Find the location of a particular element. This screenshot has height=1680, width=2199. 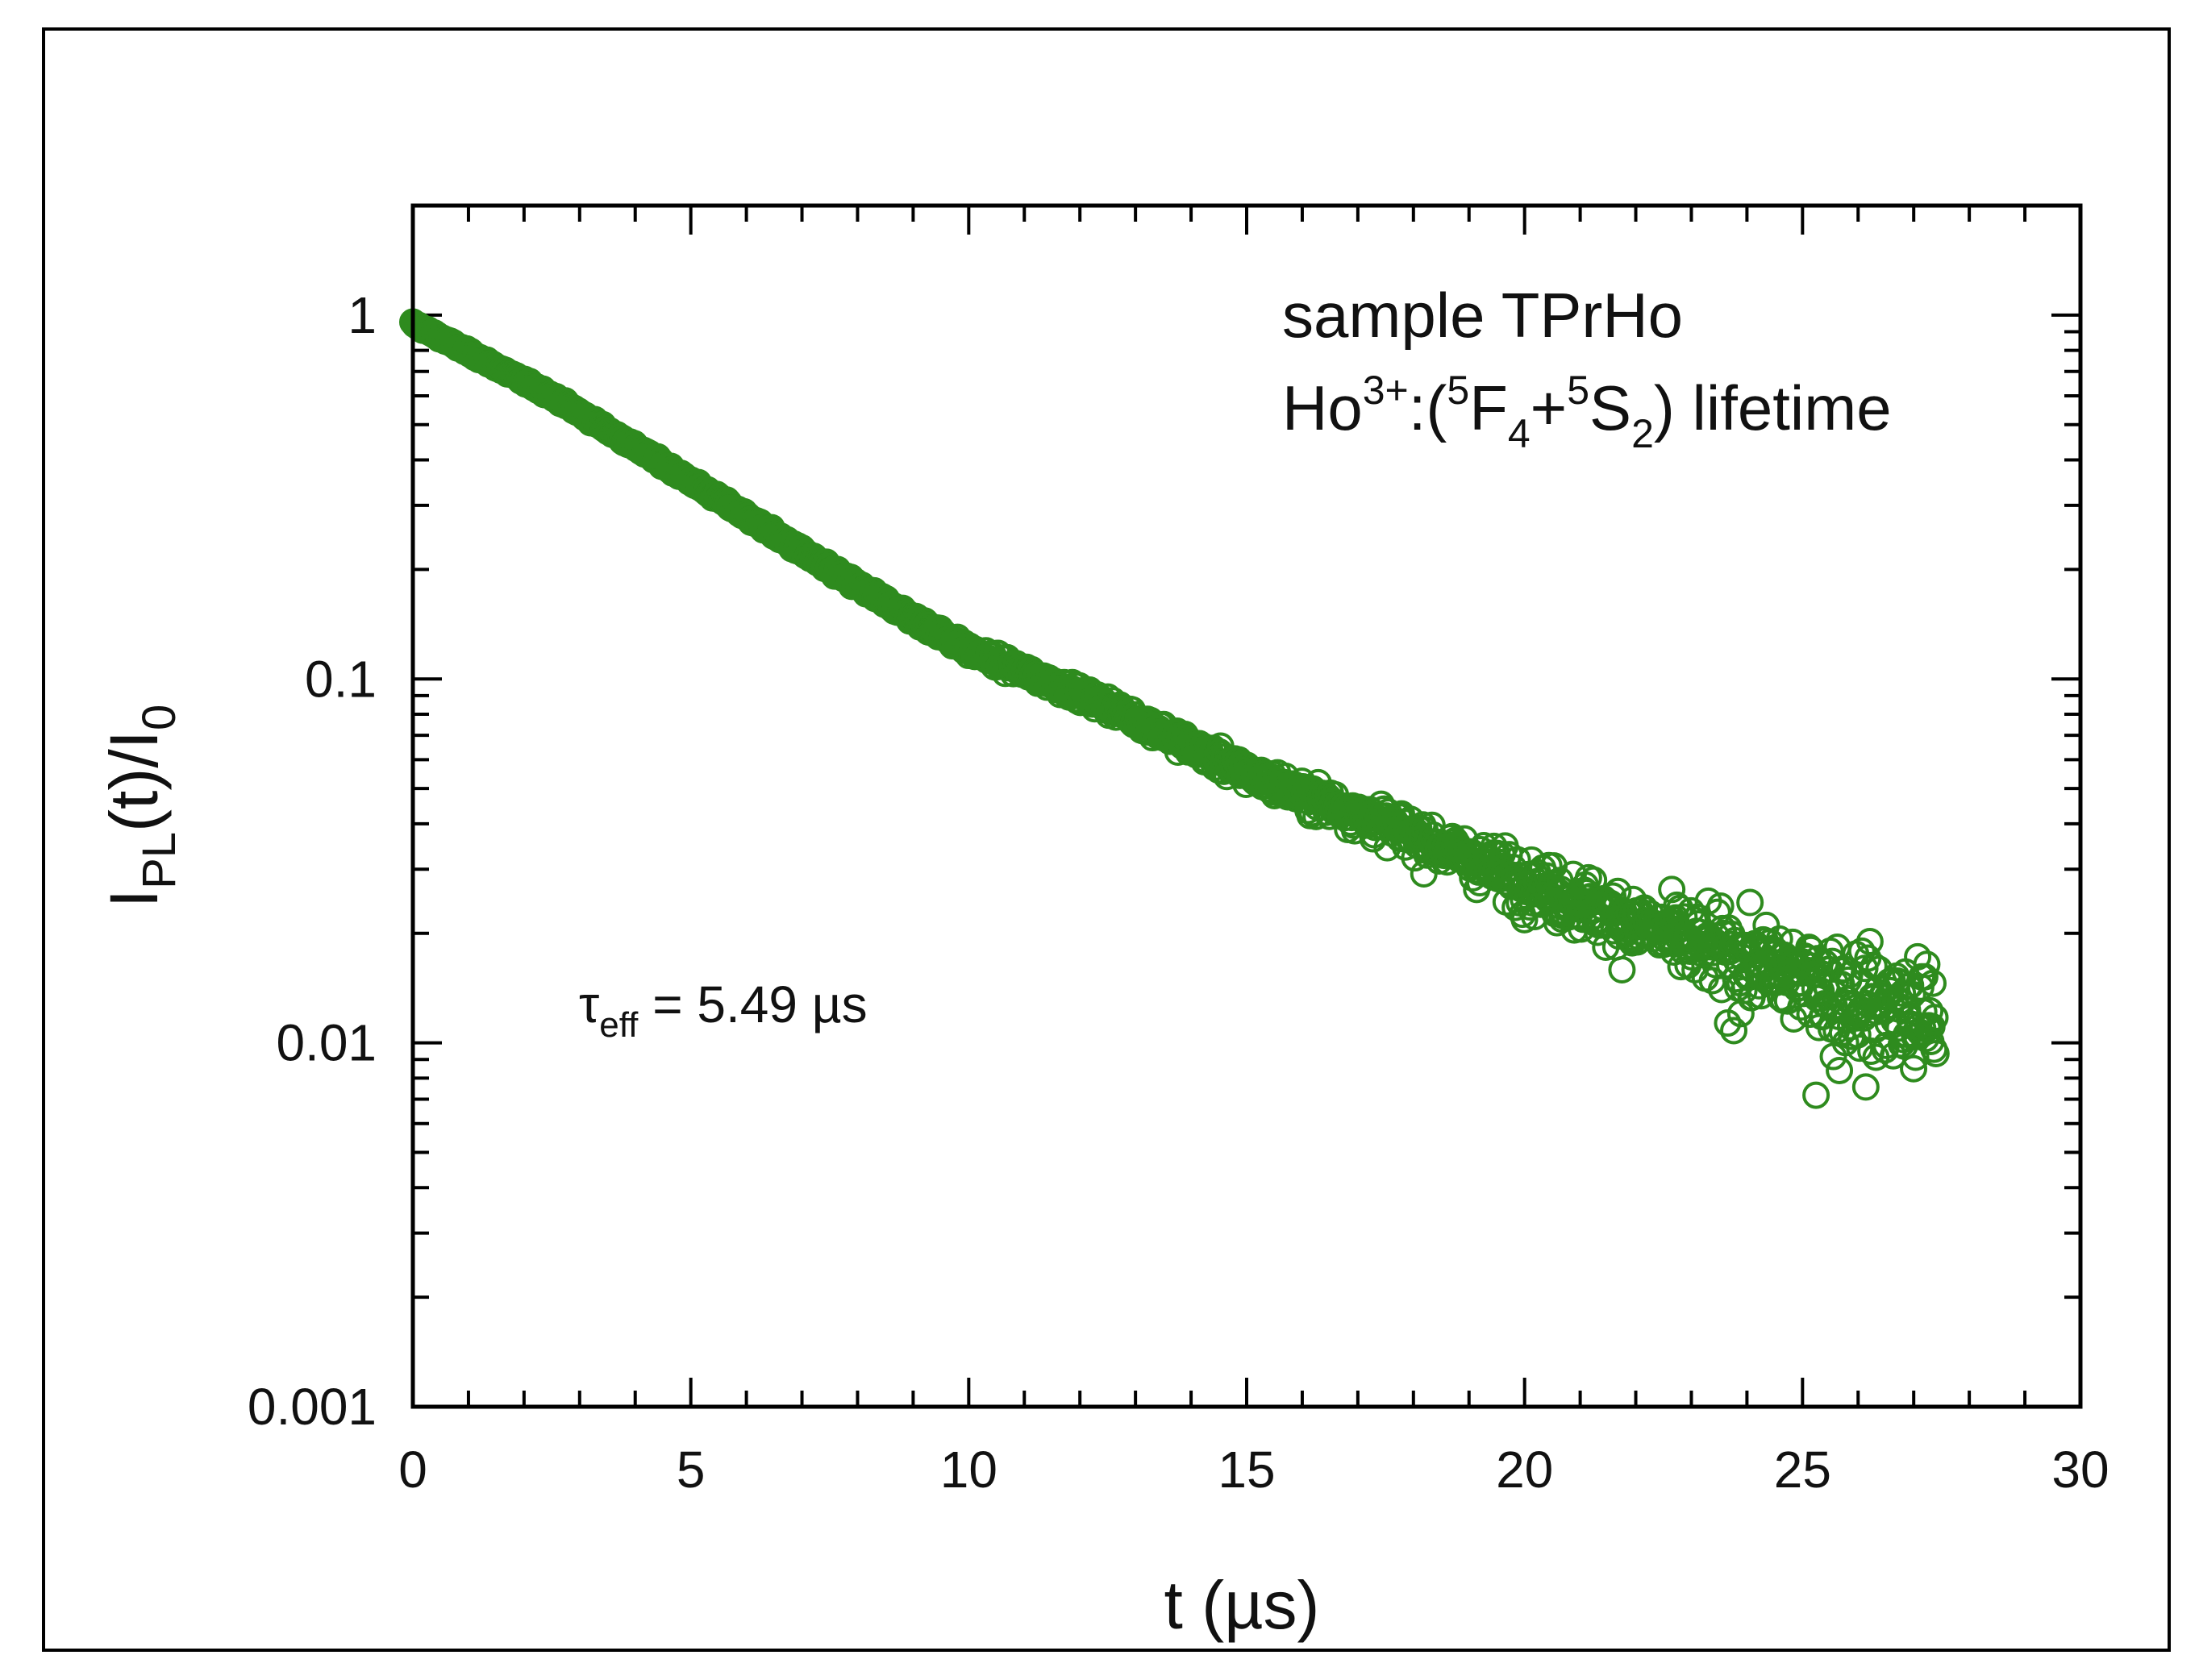

x-axis-title: t (µs) is located at coordinates (1241, 1605).